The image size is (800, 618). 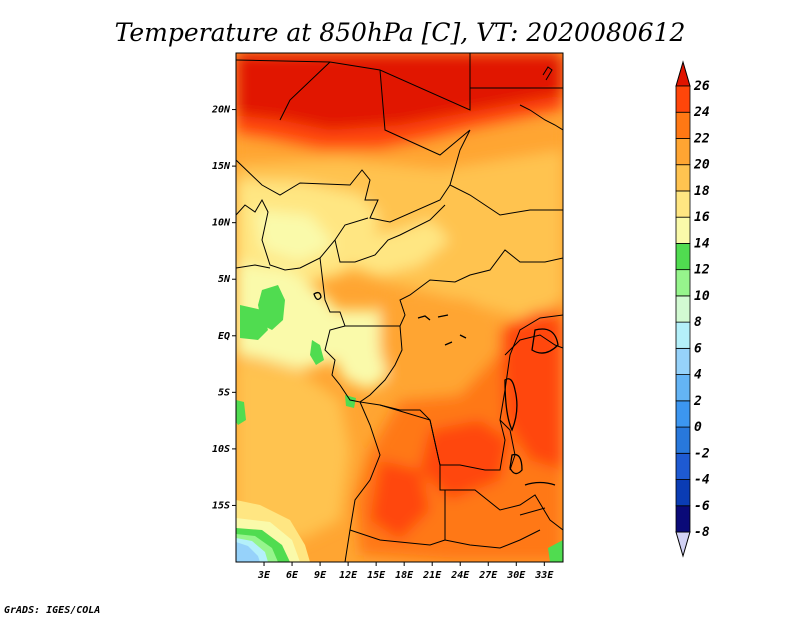 What do you see at coordinates (223, 308) in the screenshot?
I see `y-axis-ticks: 20N 15N 10N 5N EQ 5S 10S 15S` at bounding box center [223, 308].